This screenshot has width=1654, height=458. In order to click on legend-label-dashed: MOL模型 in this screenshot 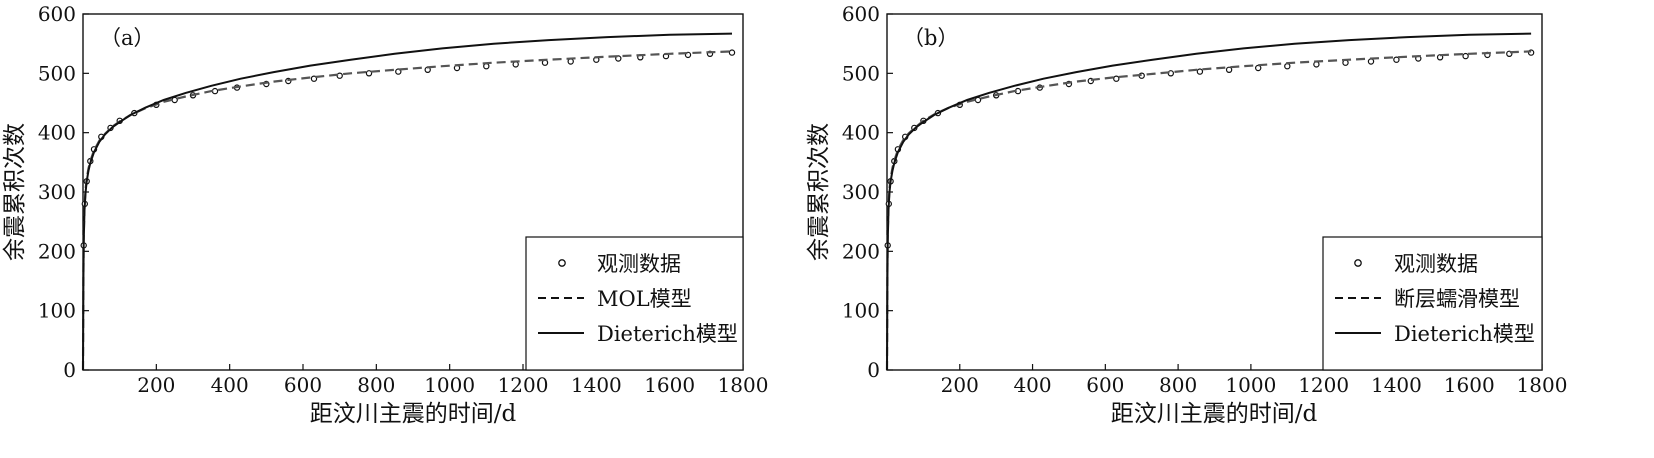, I will do `click(644, 299)`.